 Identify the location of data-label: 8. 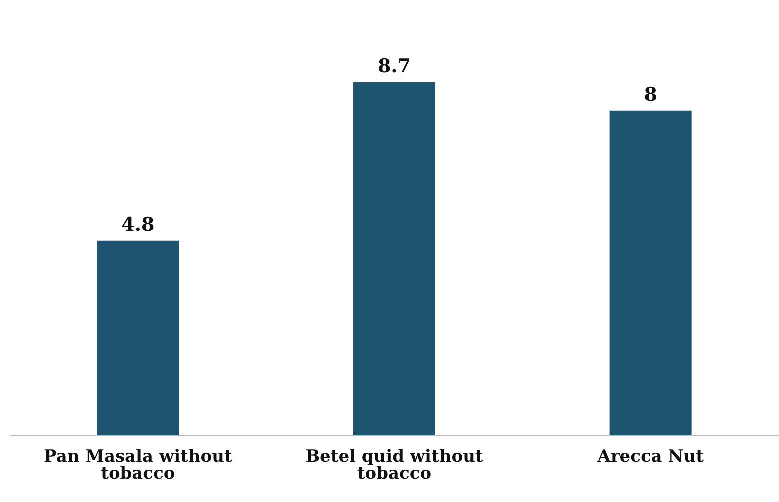
(651, 95).